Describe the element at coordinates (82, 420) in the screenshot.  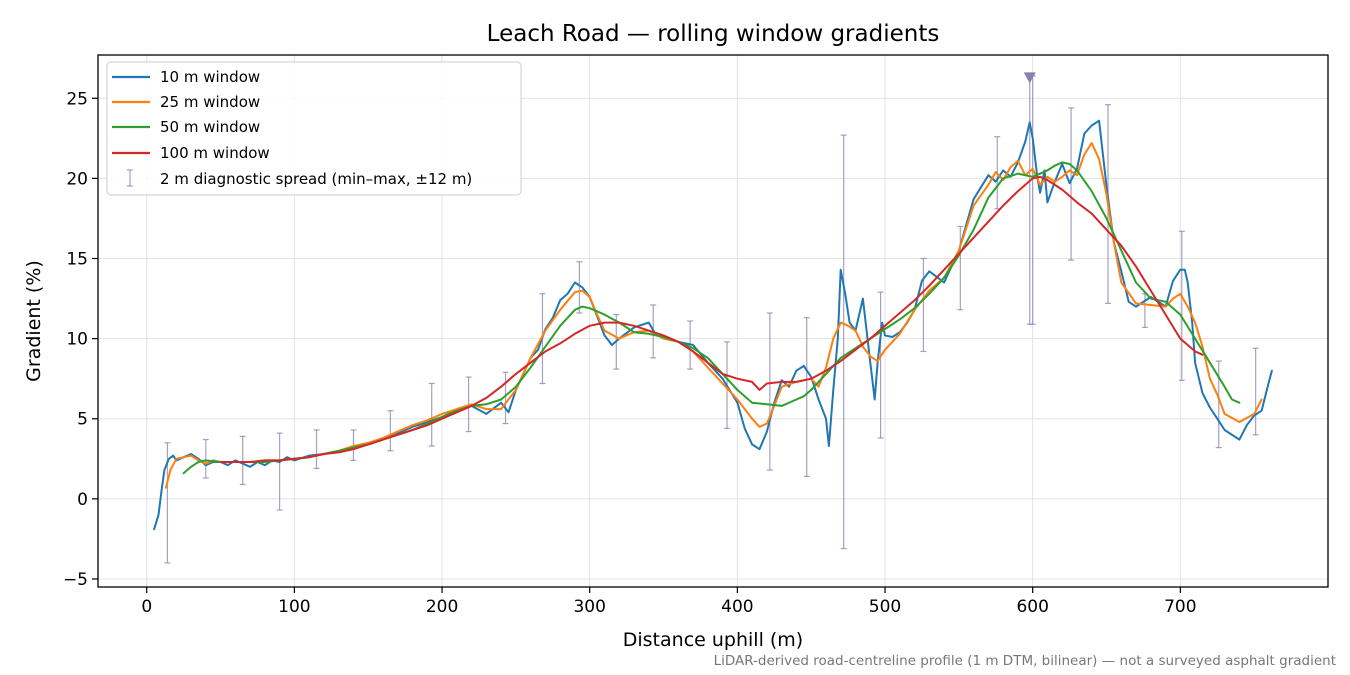
I see `y-tick-label: 5` at that location.